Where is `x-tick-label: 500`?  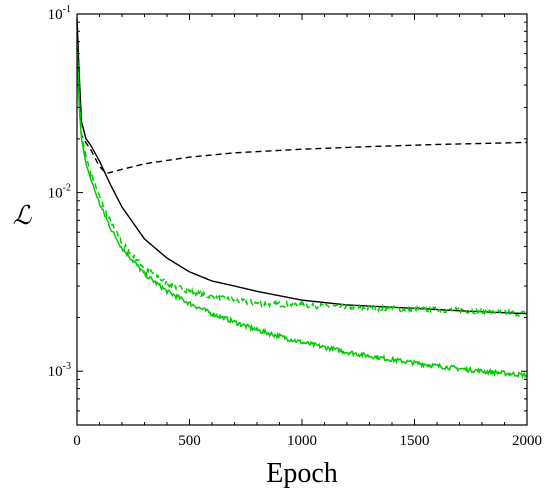 x-tick-label: 500 is located at coordinates (189, 441).